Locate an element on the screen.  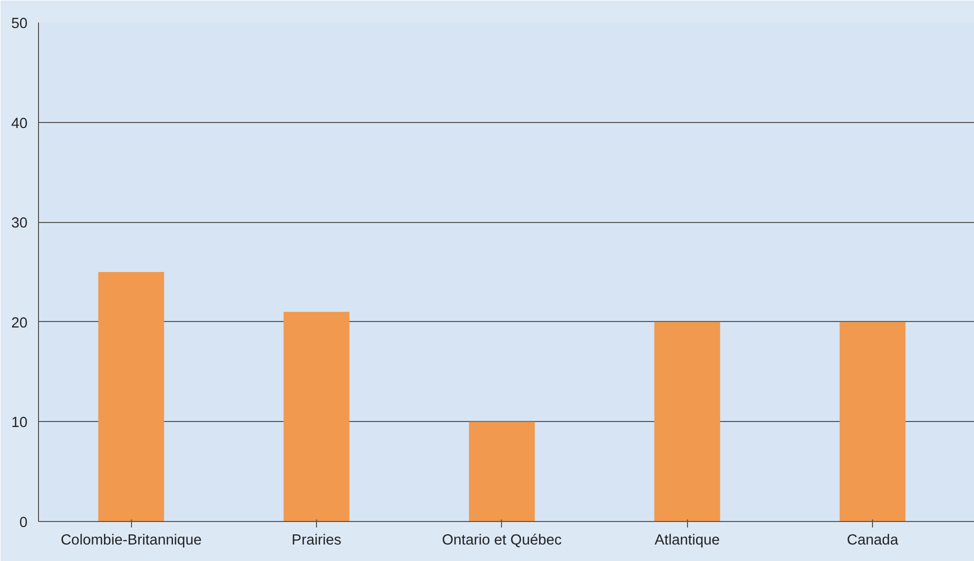
y-tick-label: 40 is located at coordinates (19, 124).